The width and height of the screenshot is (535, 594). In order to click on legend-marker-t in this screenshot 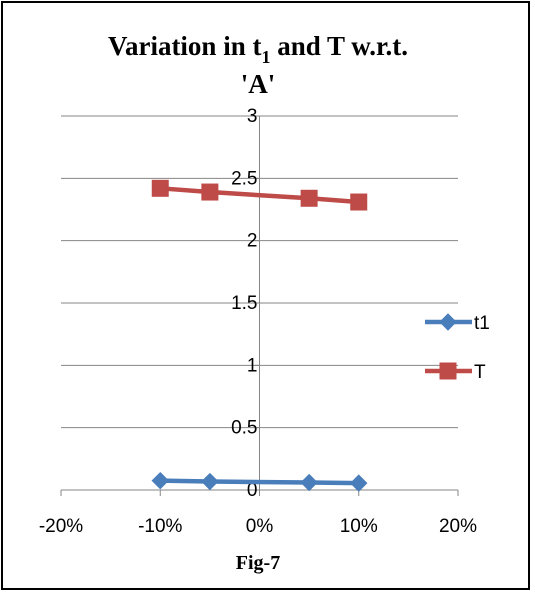, I will do `click(448, 371)`.